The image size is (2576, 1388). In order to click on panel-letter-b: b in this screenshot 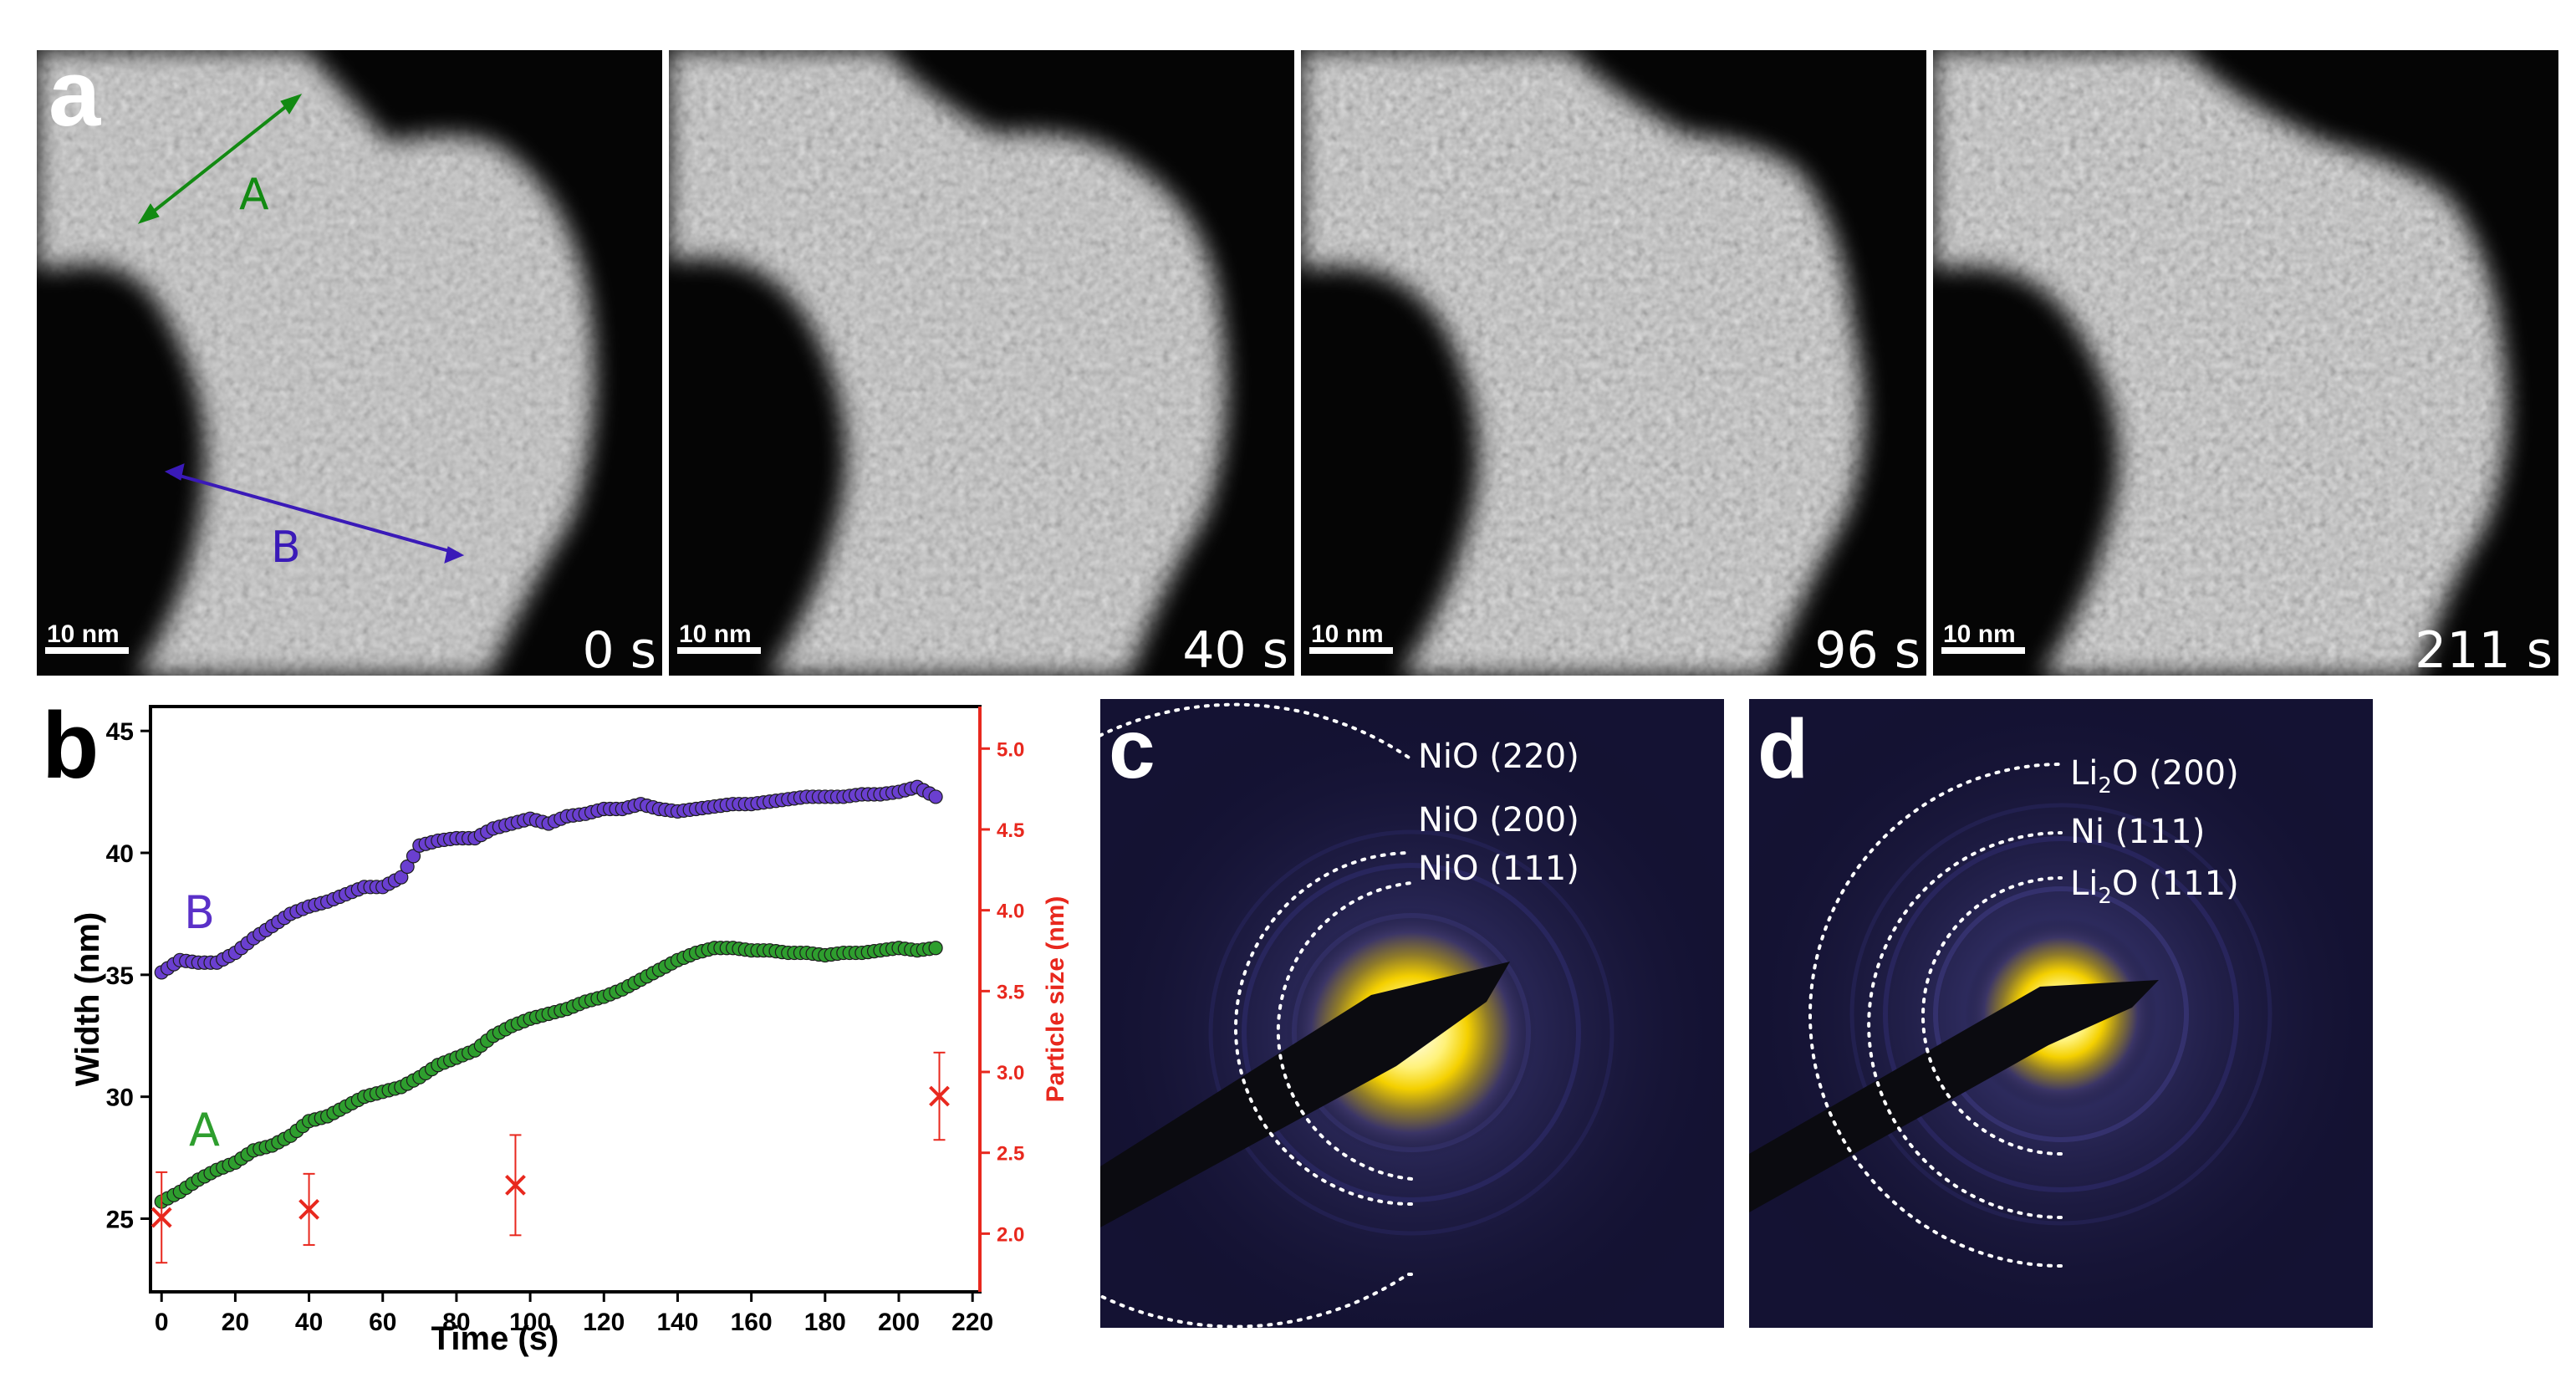, I will do `click(71, 746)`.